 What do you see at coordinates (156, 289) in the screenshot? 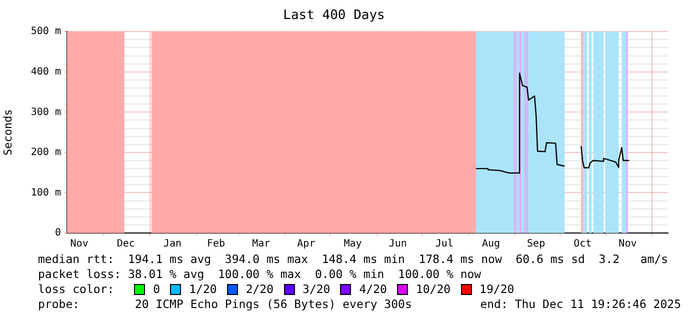
I see `legend-label: 0` at bounding box center [156, 289].